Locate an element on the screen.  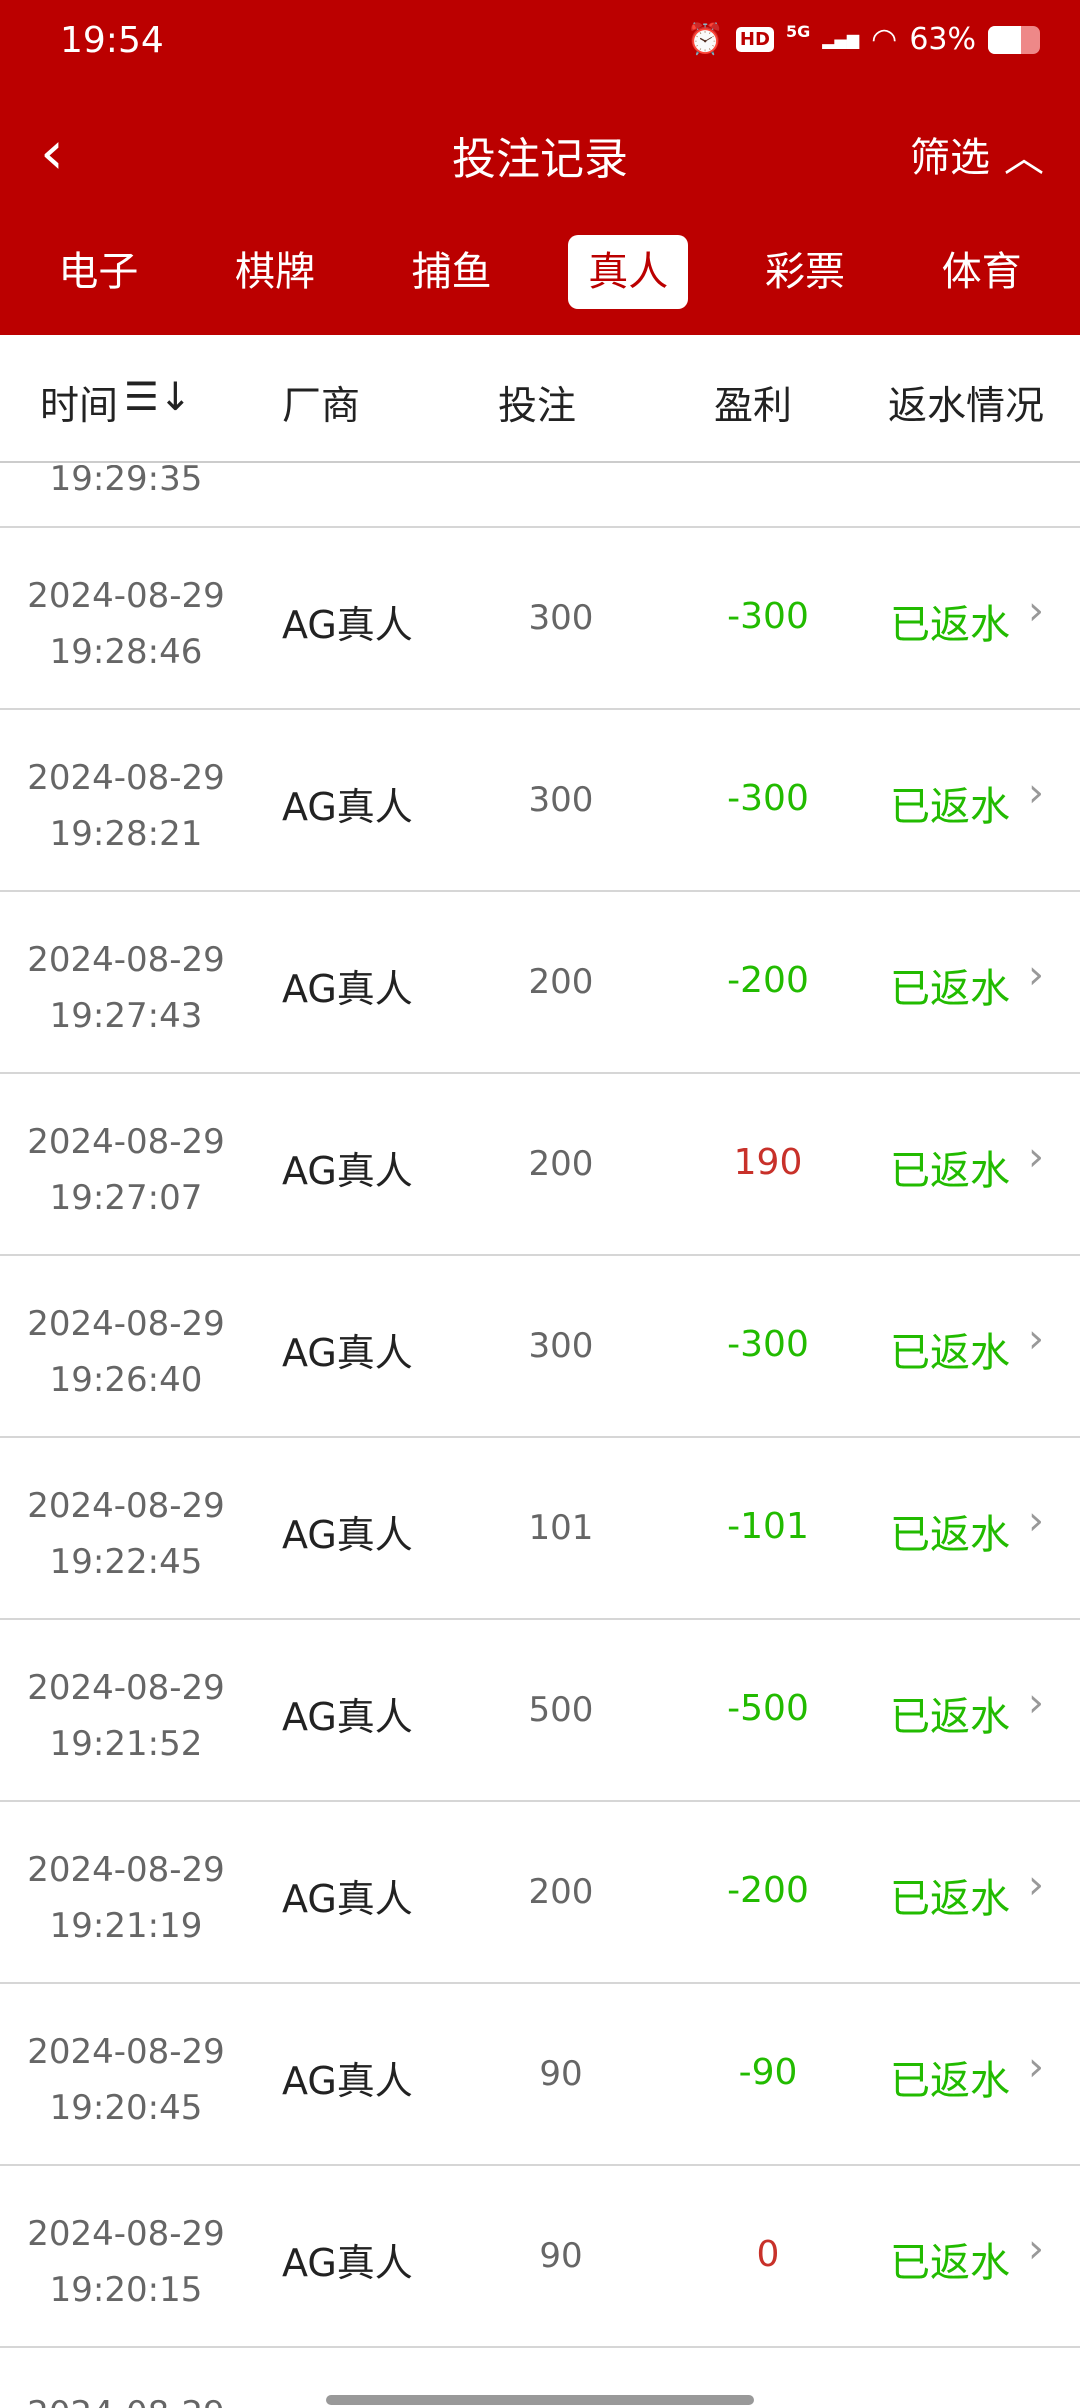
tab-1: 棋牌 is located at coordinates (274, 272).